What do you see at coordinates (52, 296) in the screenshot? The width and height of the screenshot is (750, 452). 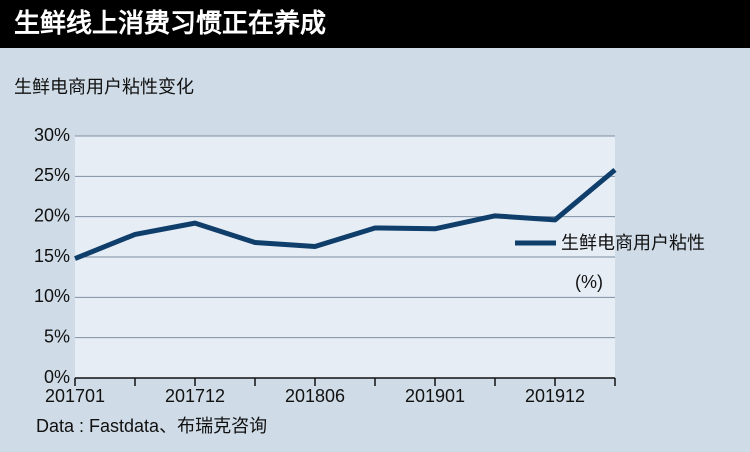 I see `y-tick-label: 10%` at bounding box center [52, 296].